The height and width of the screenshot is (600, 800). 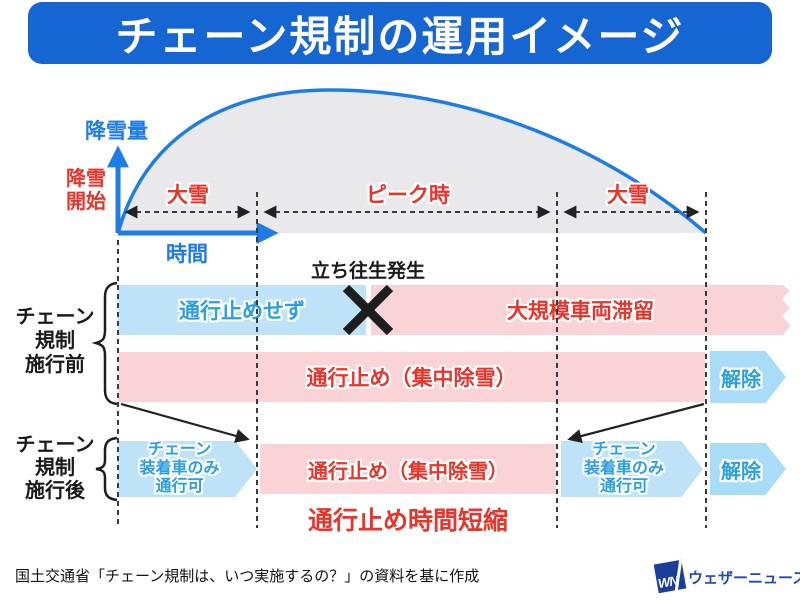 I want to click on y-axis-label: 降雪量, so click(x=116, y=131).